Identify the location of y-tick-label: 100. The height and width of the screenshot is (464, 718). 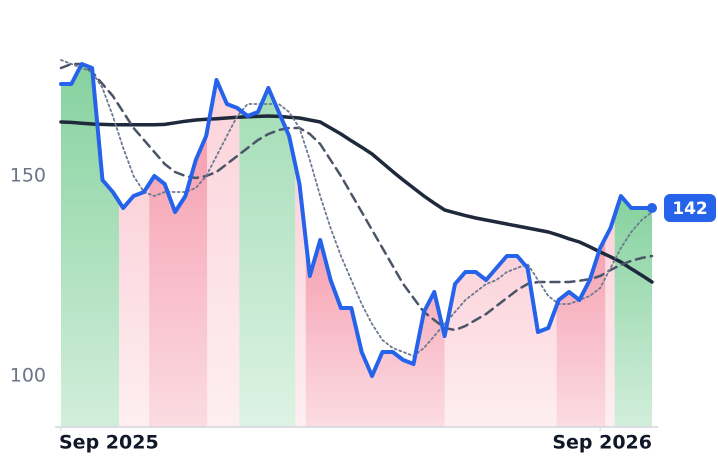
(28, 376).